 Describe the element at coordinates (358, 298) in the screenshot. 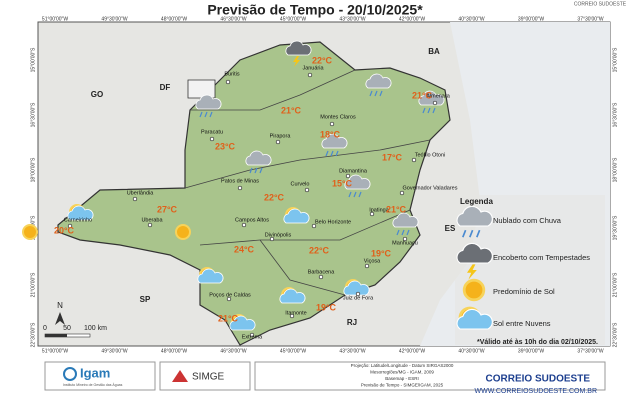

I see `city-label: Juiz de Fora` at that location.